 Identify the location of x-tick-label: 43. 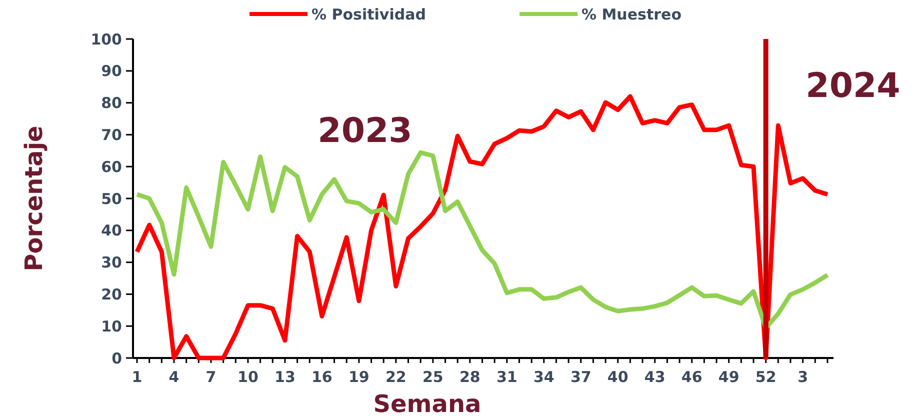
(655, 377).